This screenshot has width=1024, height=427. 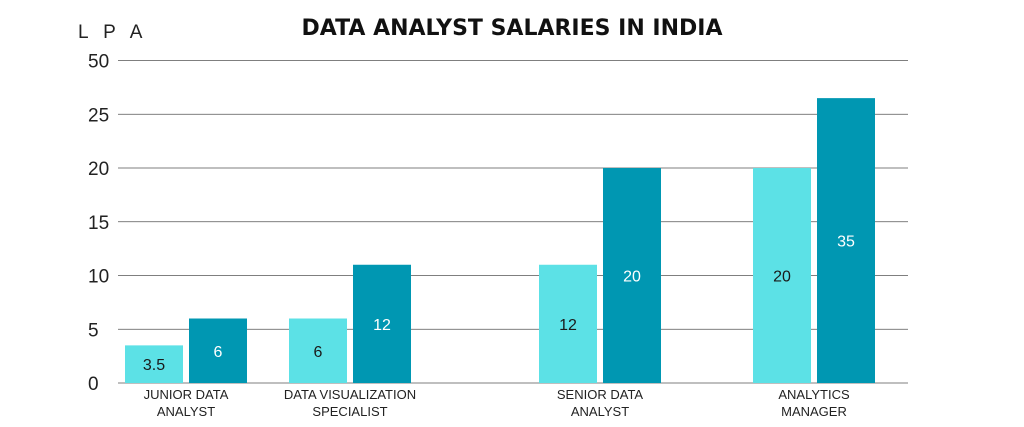 What do you see at coordinates (814, 411) in the screenshot?
I see `x-category-label: MANAGER` at bounding box center [814, 411].